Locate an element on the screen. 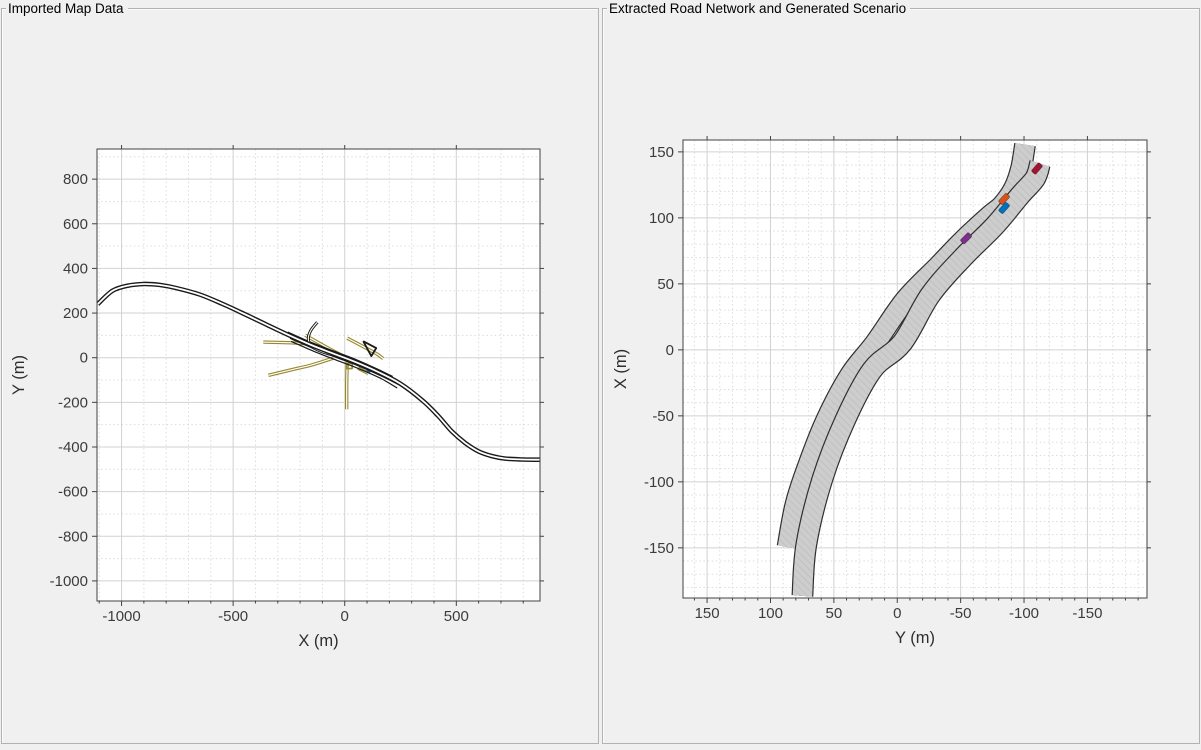 Image resolution: width=1201 pixels, height=750 pixels. y-tick-label: 100 is located at coordinates (661, 218).